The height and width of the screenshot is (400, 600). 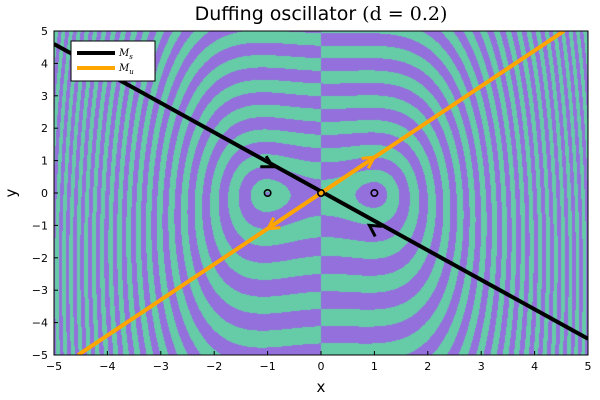 I want to click on y-tick-label-0: −5, so click(x=40, y=355).